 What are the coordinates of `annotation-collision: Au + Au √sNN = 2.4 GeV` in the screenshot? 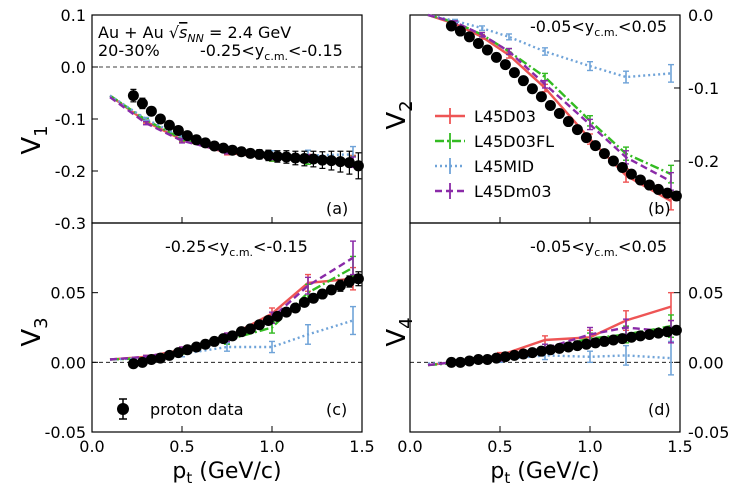 It's located at (194, 34).